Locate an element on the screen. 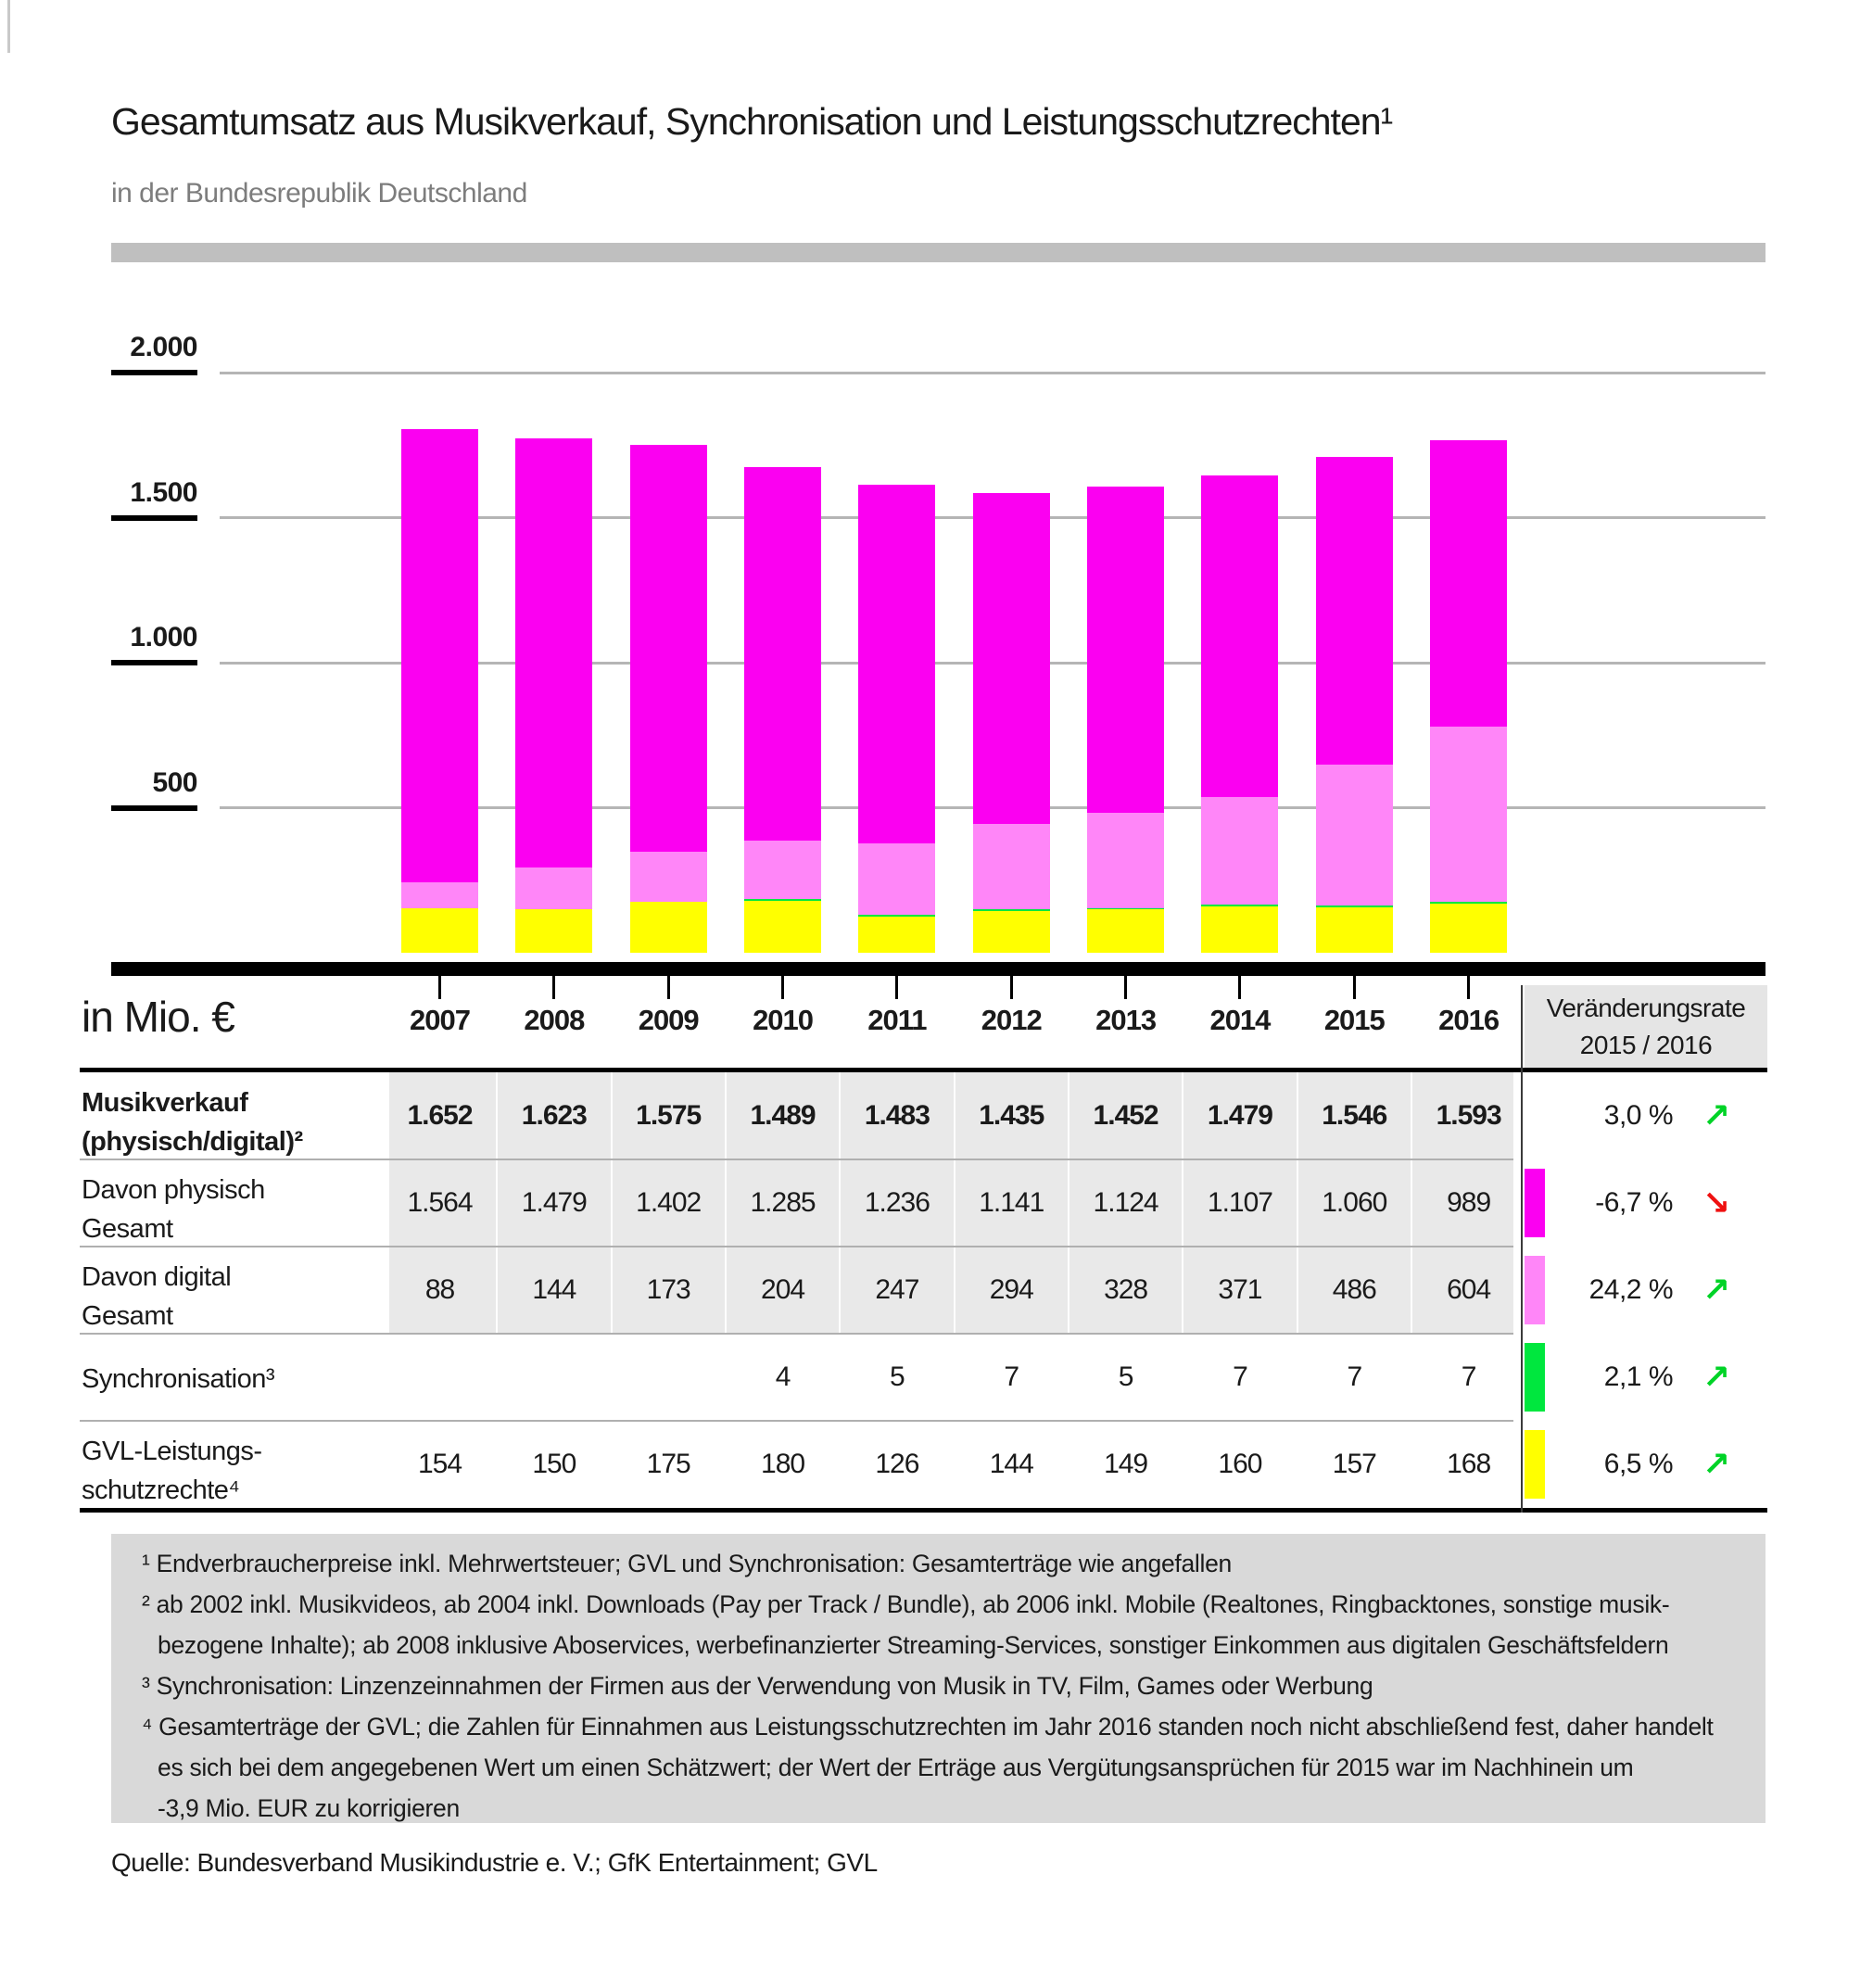  cell-2015-row0: 1.546 is located at coordinates (1354, 1116).